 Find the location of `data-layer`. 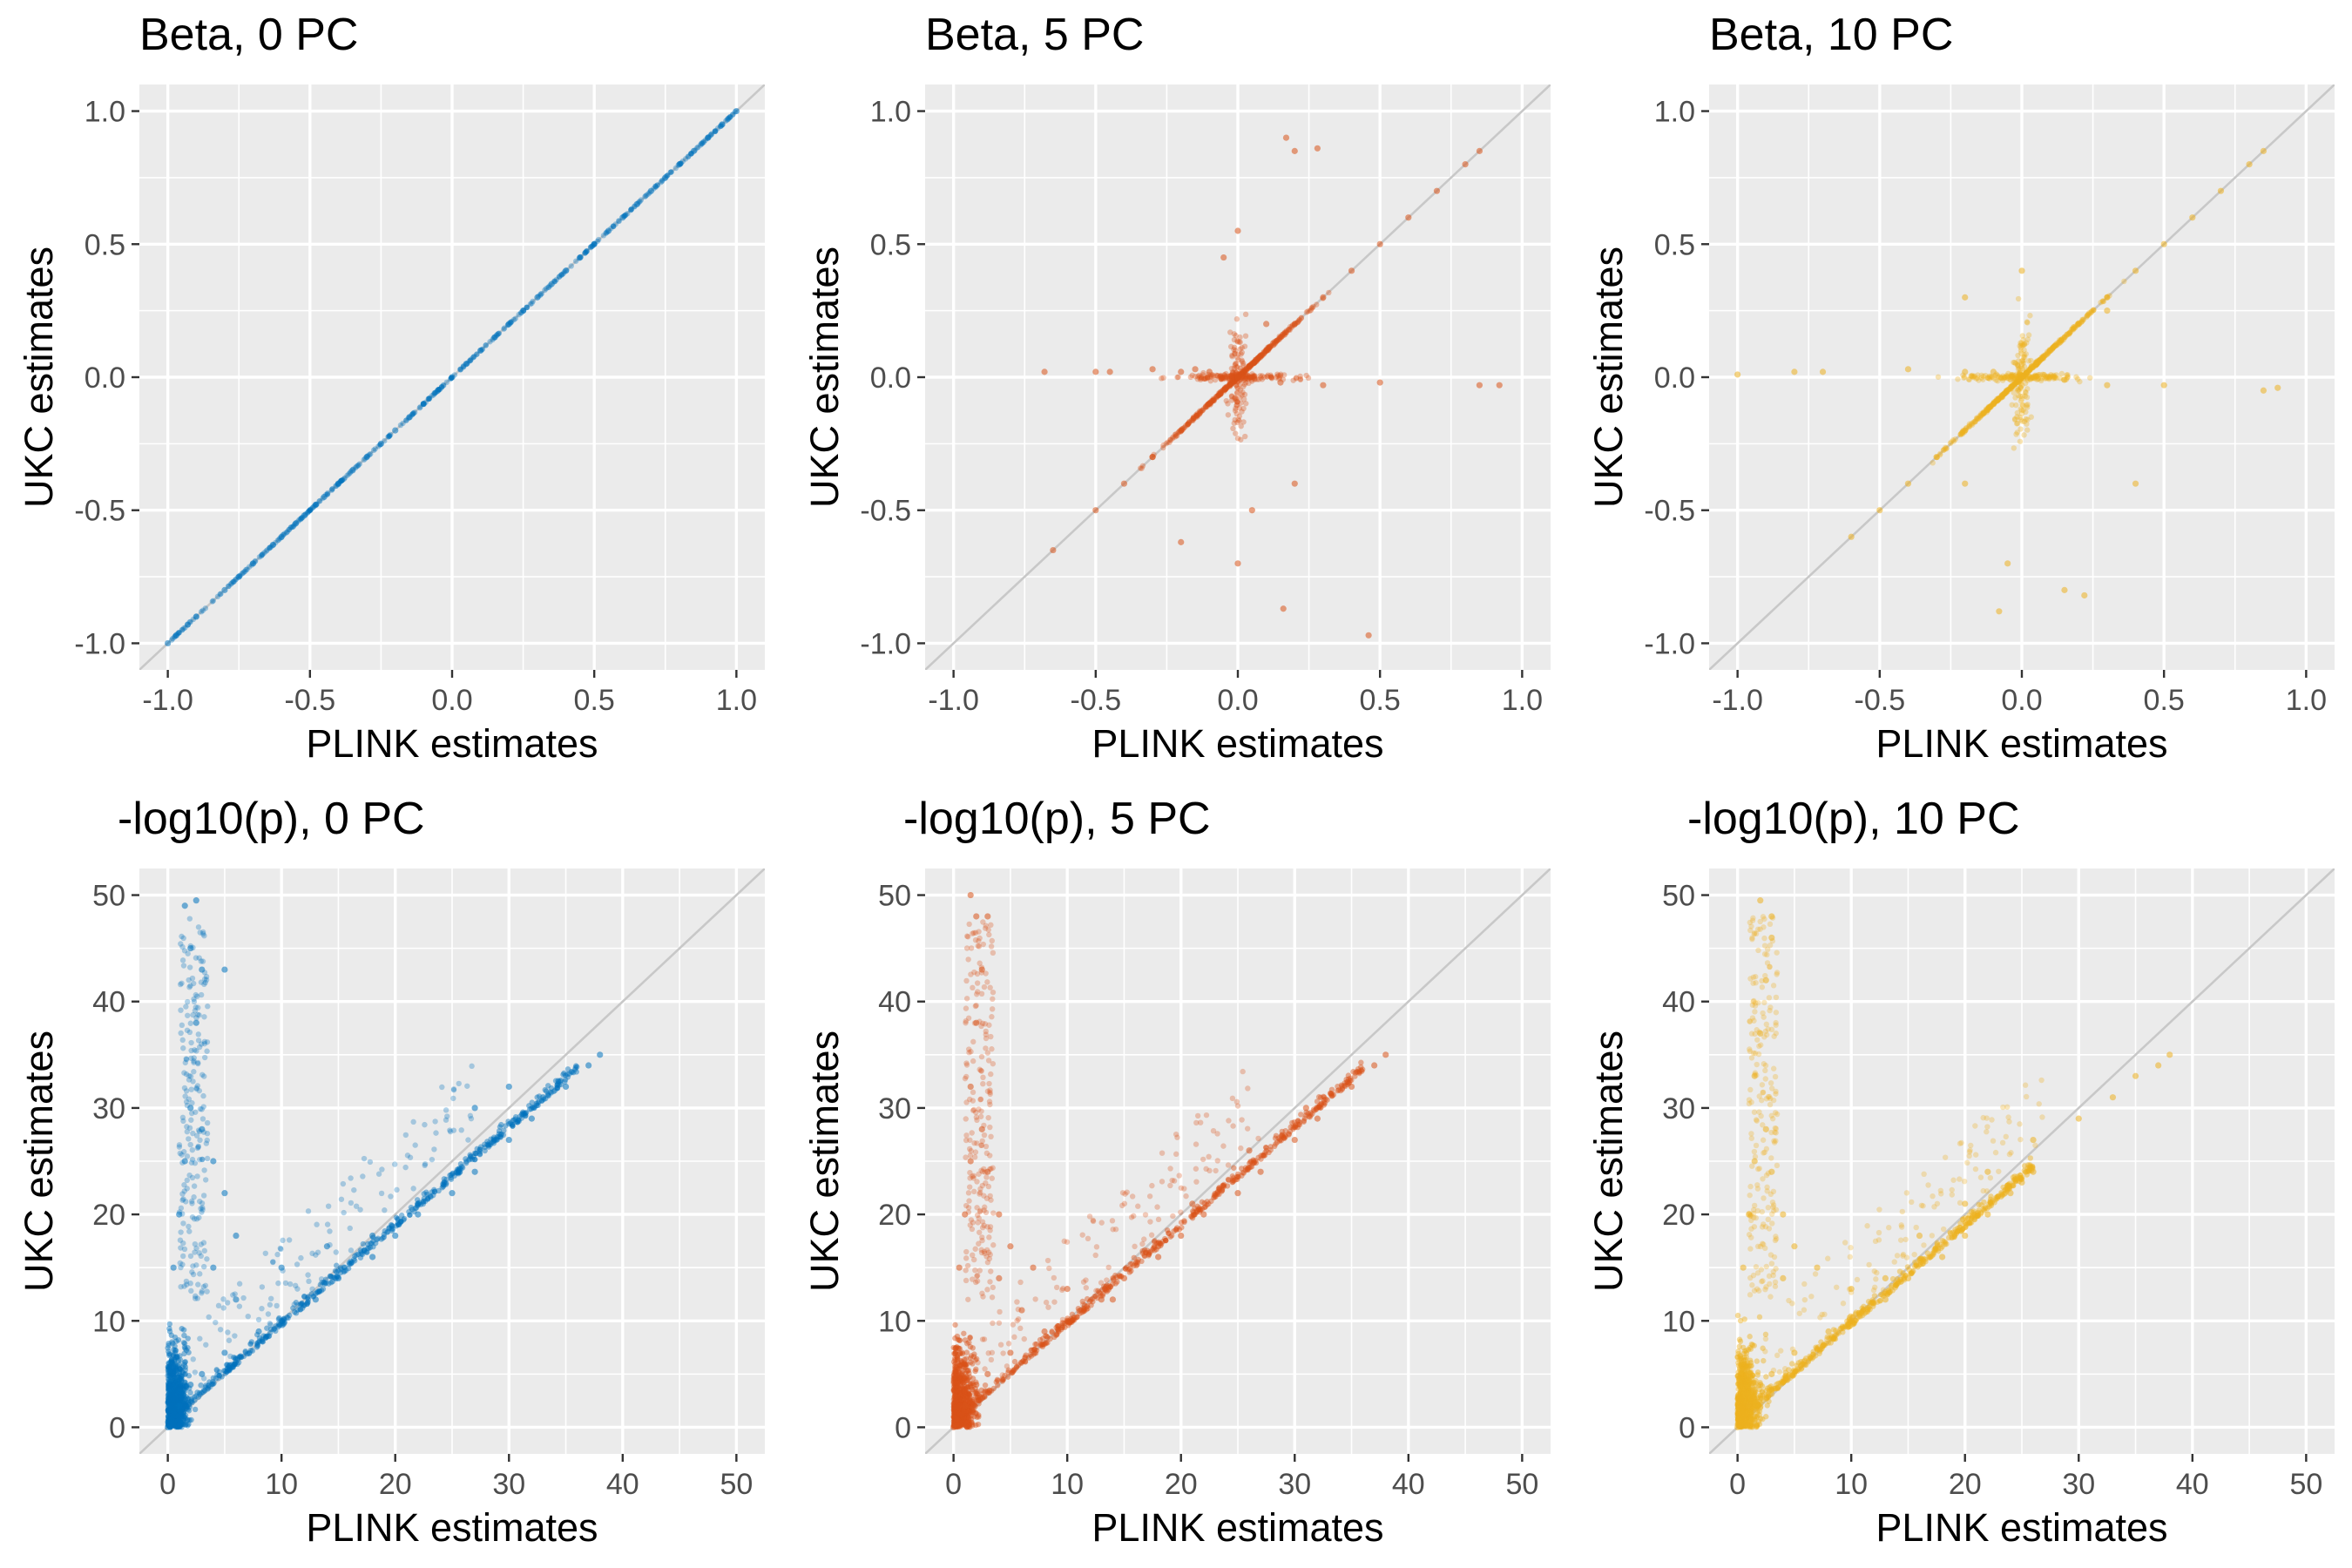

data-layer is located at coordinates (452, 377).